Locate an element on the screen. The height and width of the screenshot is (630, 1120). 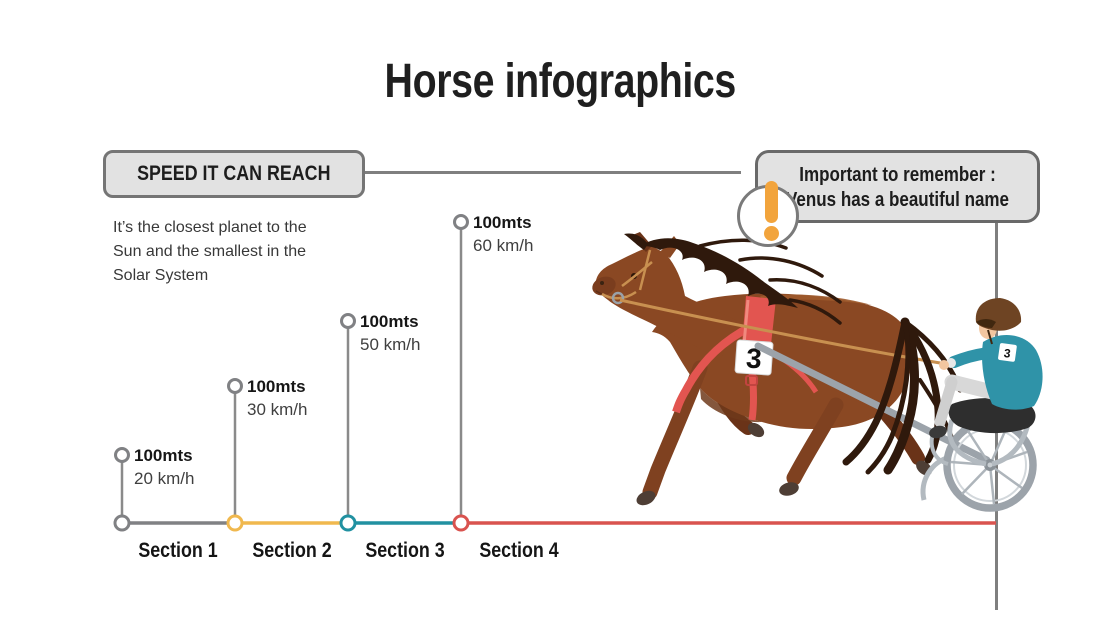
speed-label-box: SPEED IT CAN REACH is located at coordinates (234, 174).